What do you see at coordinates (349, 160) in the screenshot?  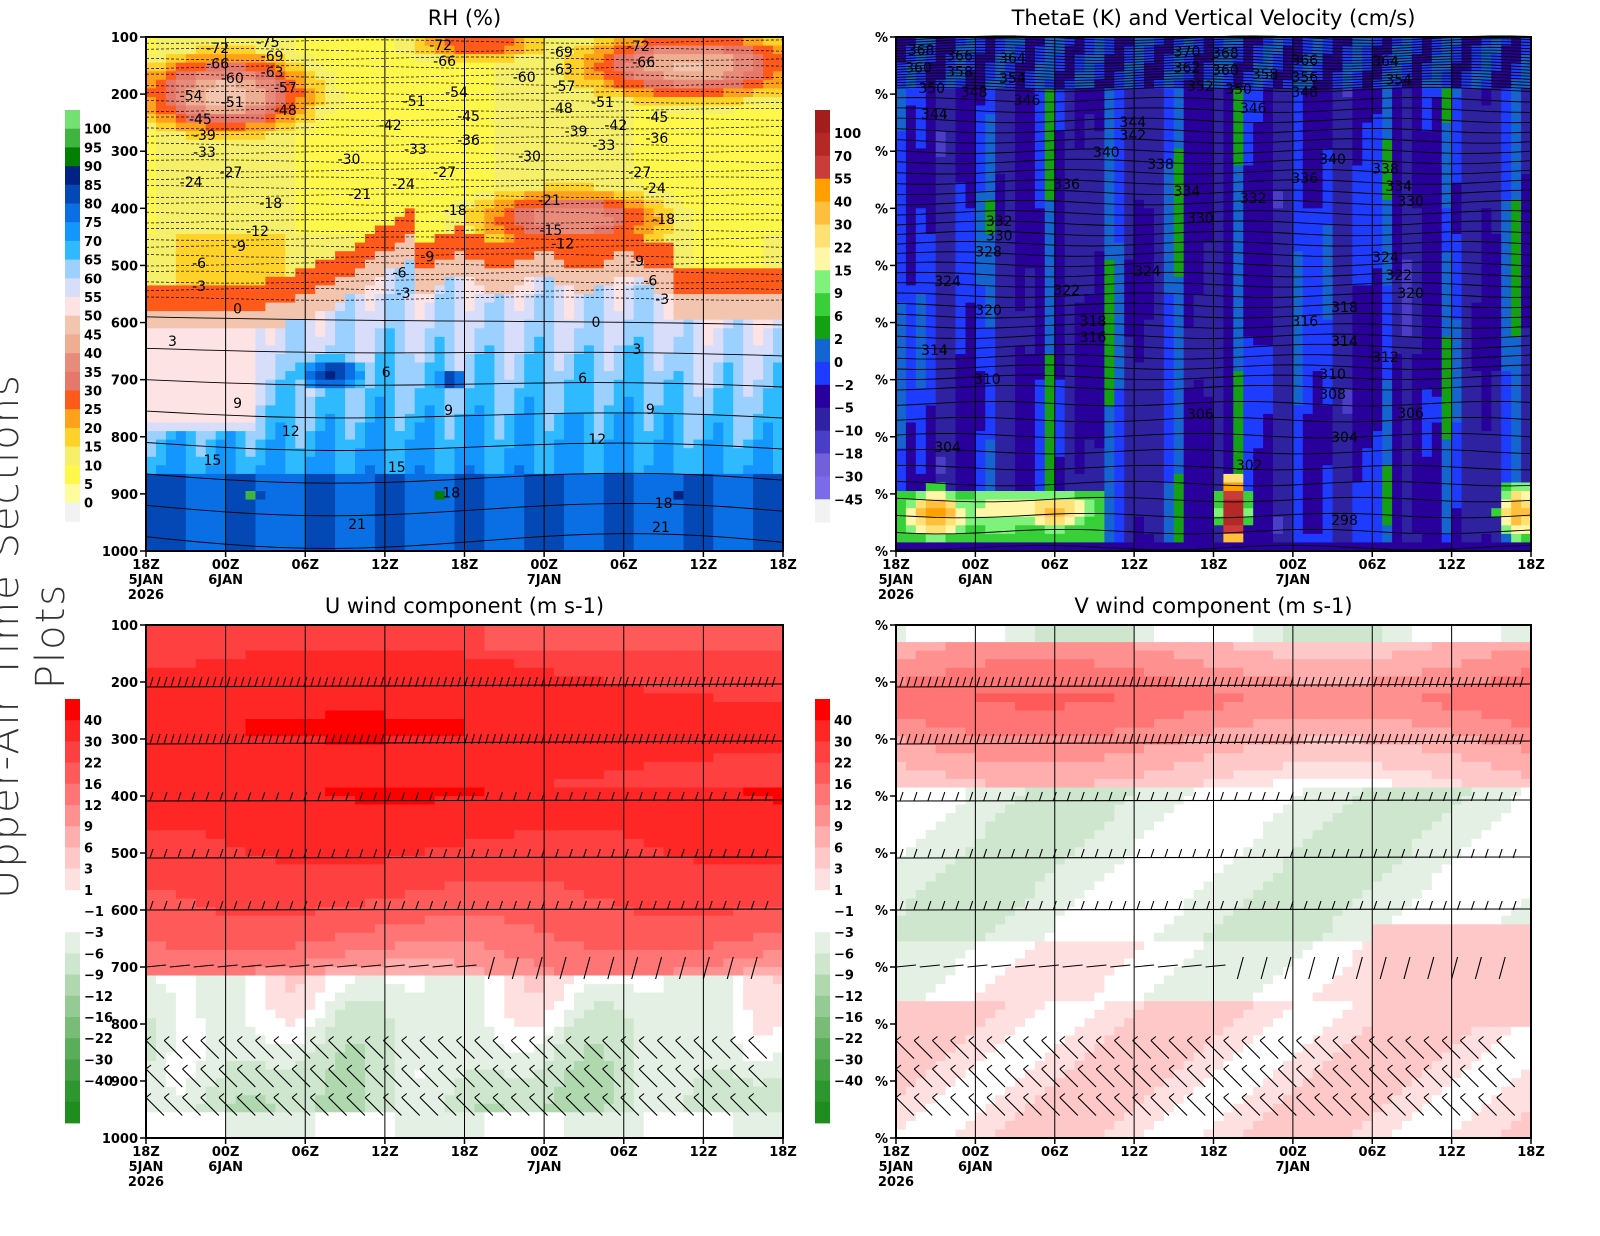 I see `contour-label: -30` at bounding box center [349, 160].